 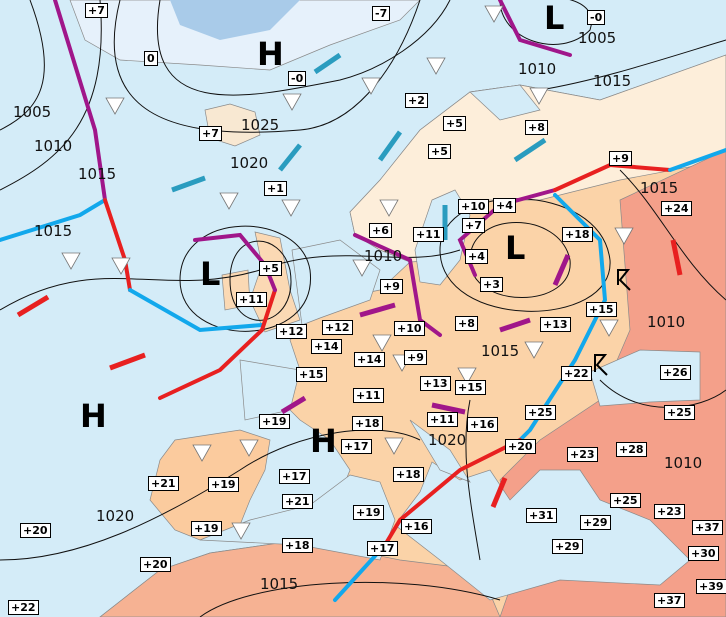 What do you see at coordinates (369, 359) in the screenshot?
I see `temp-label: +14` at bounding box center [369, 359].